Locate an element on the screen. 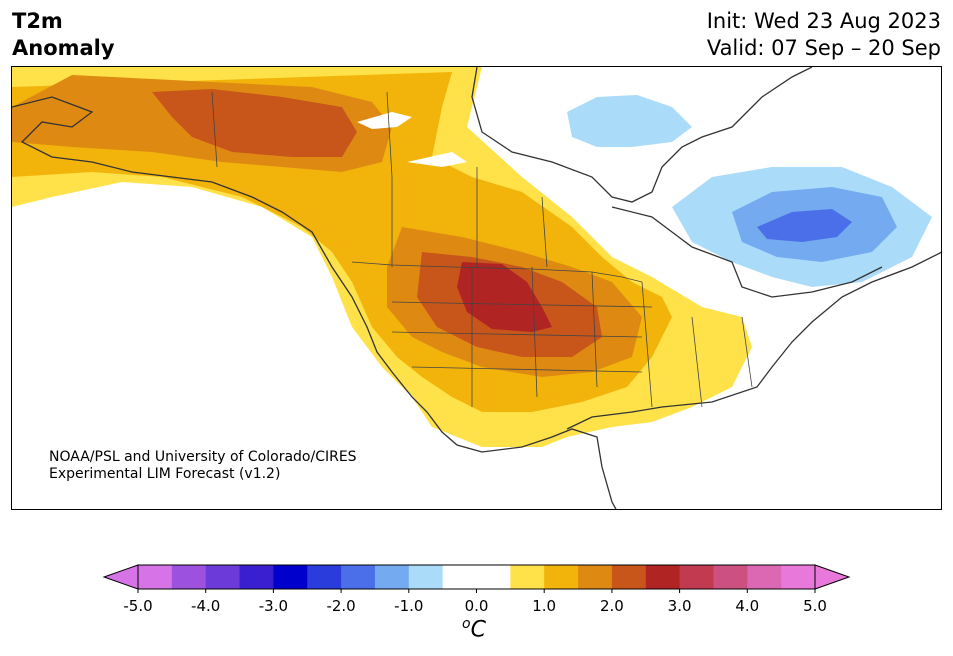  colorbar-tick-label: 4.0 is located at coordinates (747, 606).